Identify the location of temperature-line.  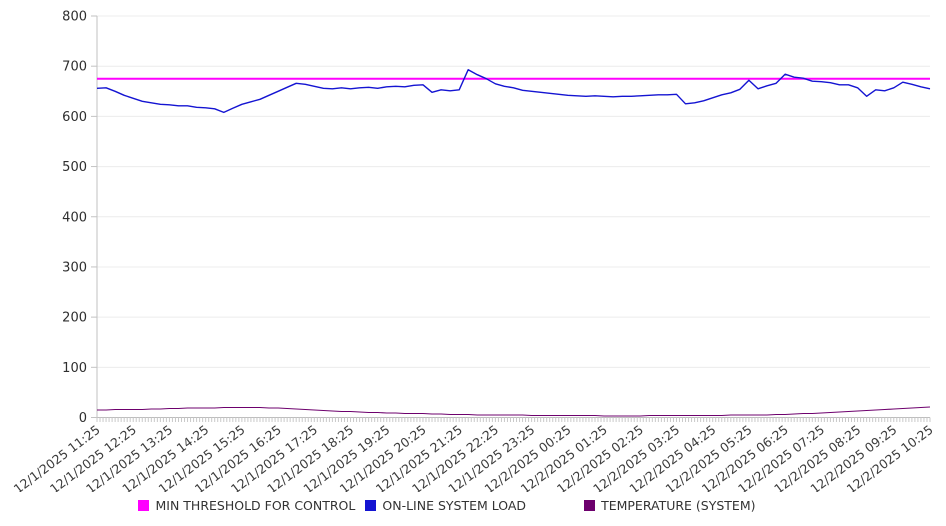
(514, 411).